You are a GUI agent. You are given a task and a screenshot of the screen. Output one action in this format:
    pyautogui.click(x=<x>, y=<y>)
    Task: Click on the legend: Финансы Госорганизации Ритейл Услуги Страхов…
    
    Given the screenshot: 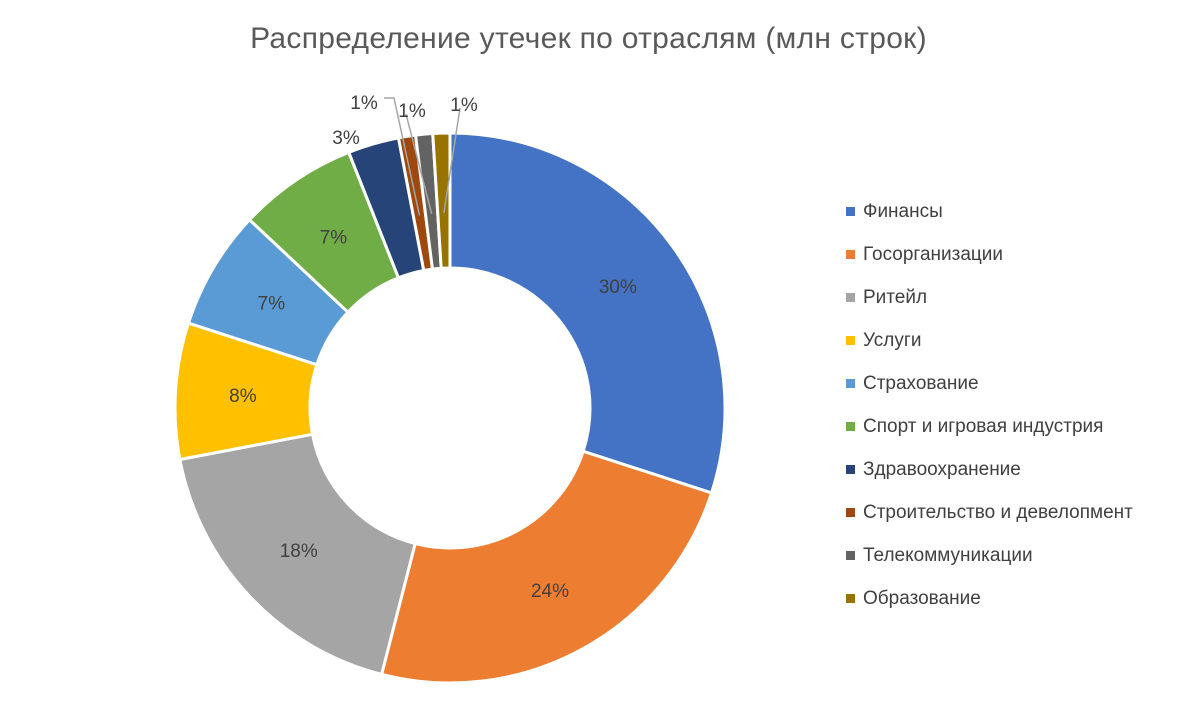 What is the action you would take?
    pyautogui.click(x=989, y=405)
    